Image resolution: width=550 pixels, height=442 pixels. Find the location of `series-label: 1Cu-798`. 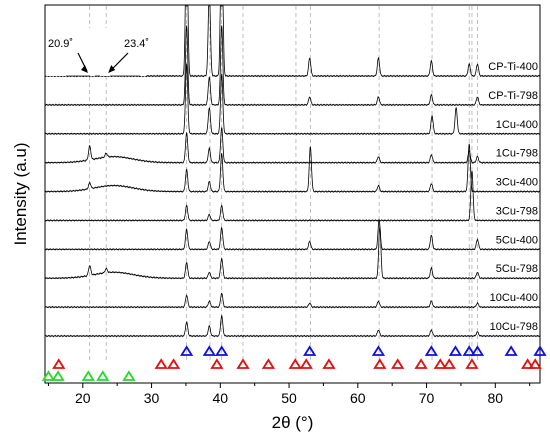

series-label: 1Cu-798 is located at coordinates (517, 154).